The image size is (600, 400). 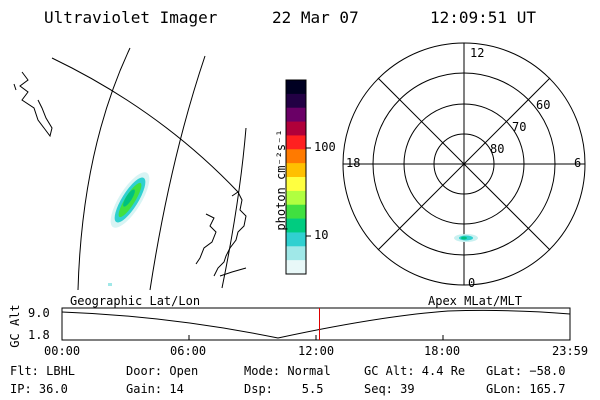 I want to click on glat-readout: GLat: −58.0, so click(x=526, y=371).